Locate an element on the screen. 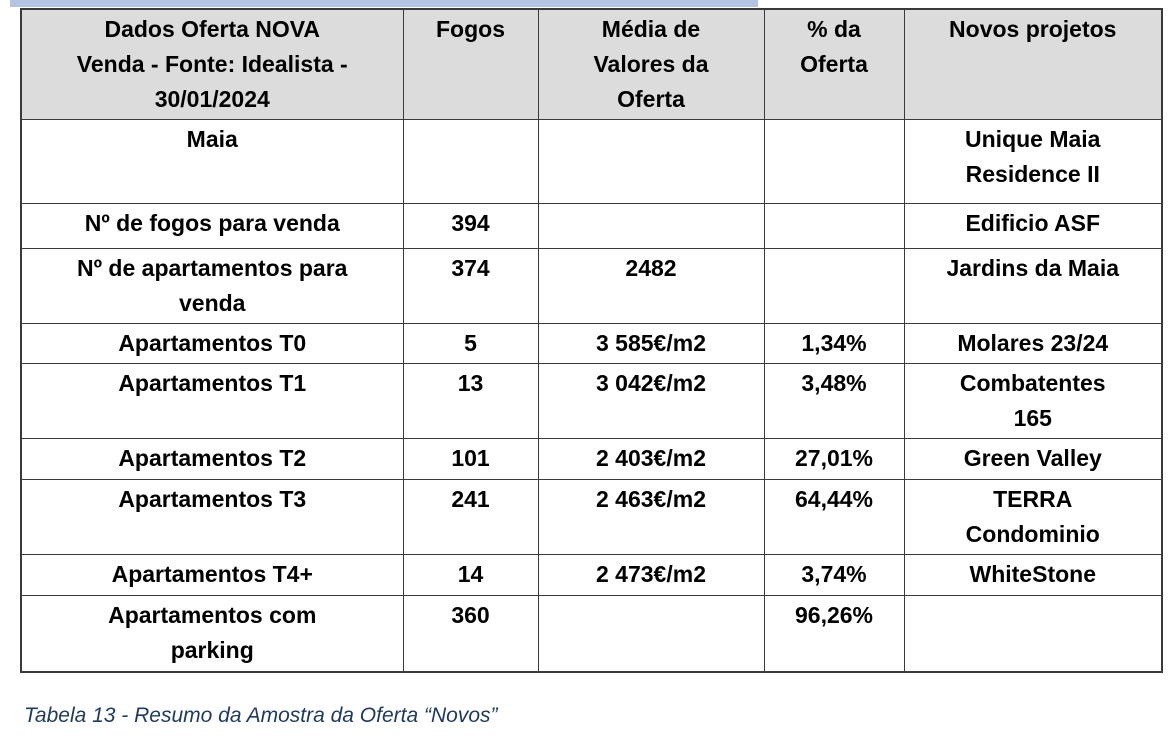  cell-fogos: 241 is located at coordinates (470, 517).